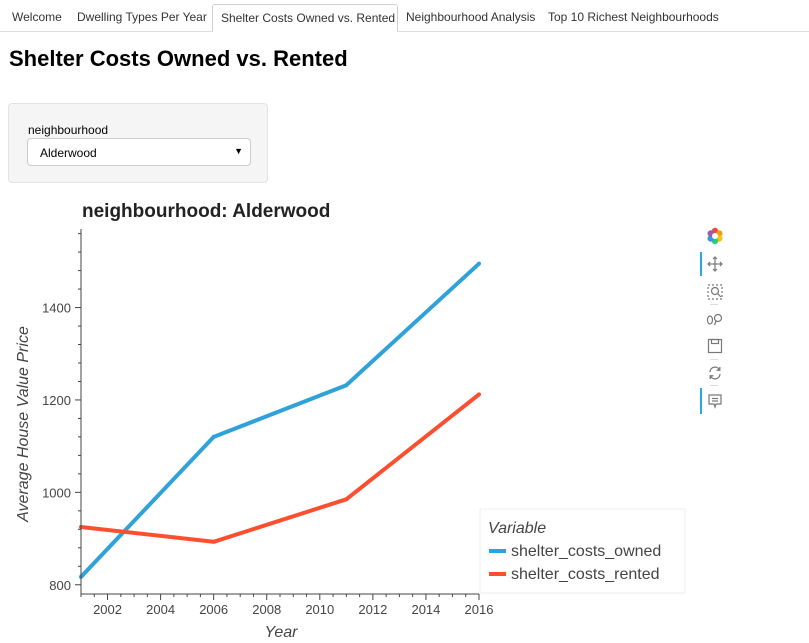 This screenshot has height=643, width=809. Describe the element at coordinates (715, 264) in the screenshot. I see `pan-icon` at that location.